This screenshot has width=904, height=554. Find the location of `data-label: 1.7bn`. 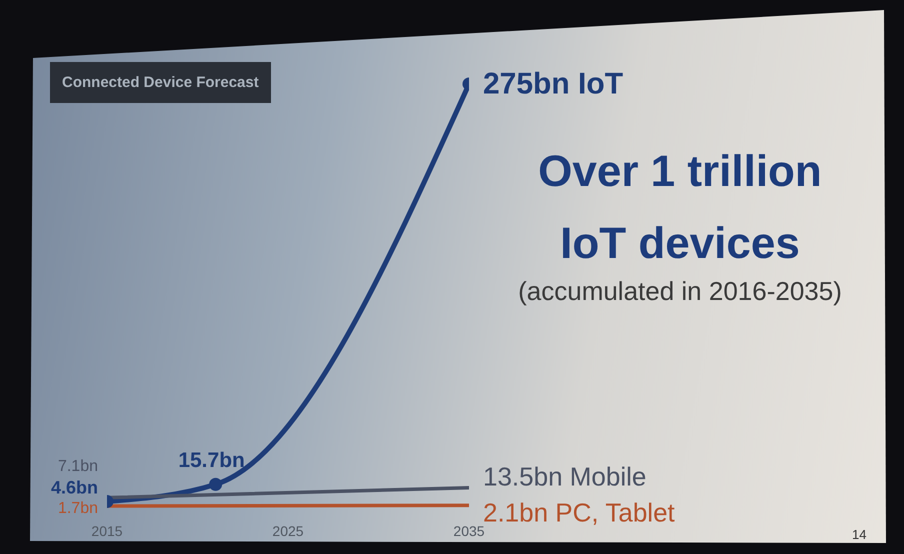

data-label: 1.7bn is located at coordinates (78, 509).